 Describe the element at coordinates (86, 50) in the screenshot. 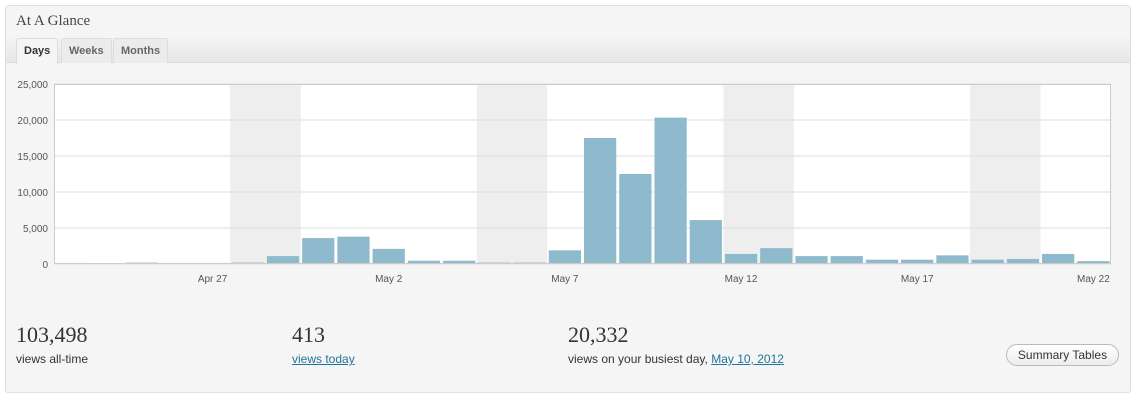

I see `tab-weeks: Weeks` at that location.